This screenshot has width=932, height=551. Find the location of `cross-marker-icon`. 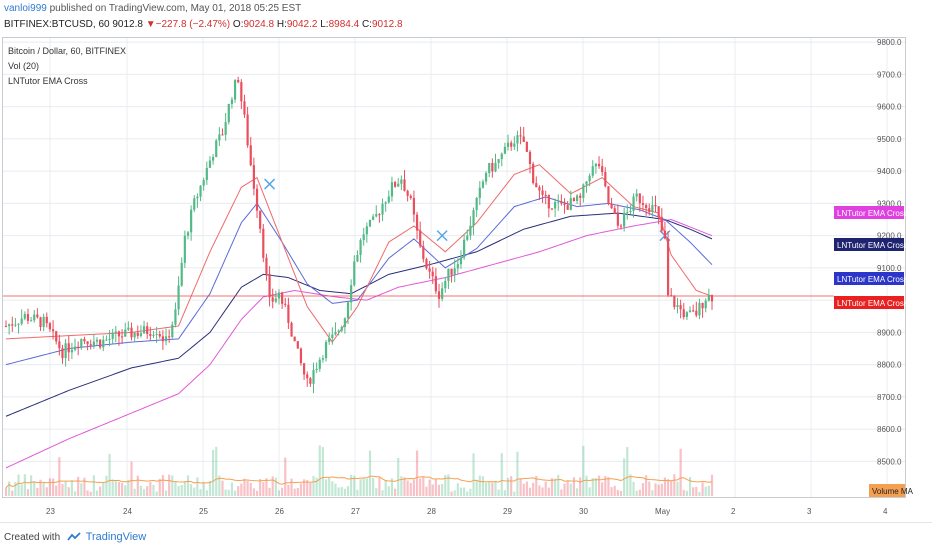

cross-marker-icon is located at coordinates (270, 184).